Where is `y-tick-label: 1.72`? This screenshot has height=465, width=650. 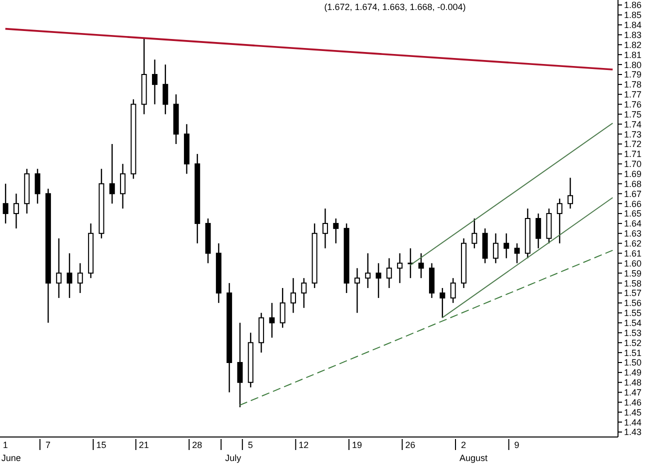 y-tick-label: 1.72 is located at coordinates (633, 144).